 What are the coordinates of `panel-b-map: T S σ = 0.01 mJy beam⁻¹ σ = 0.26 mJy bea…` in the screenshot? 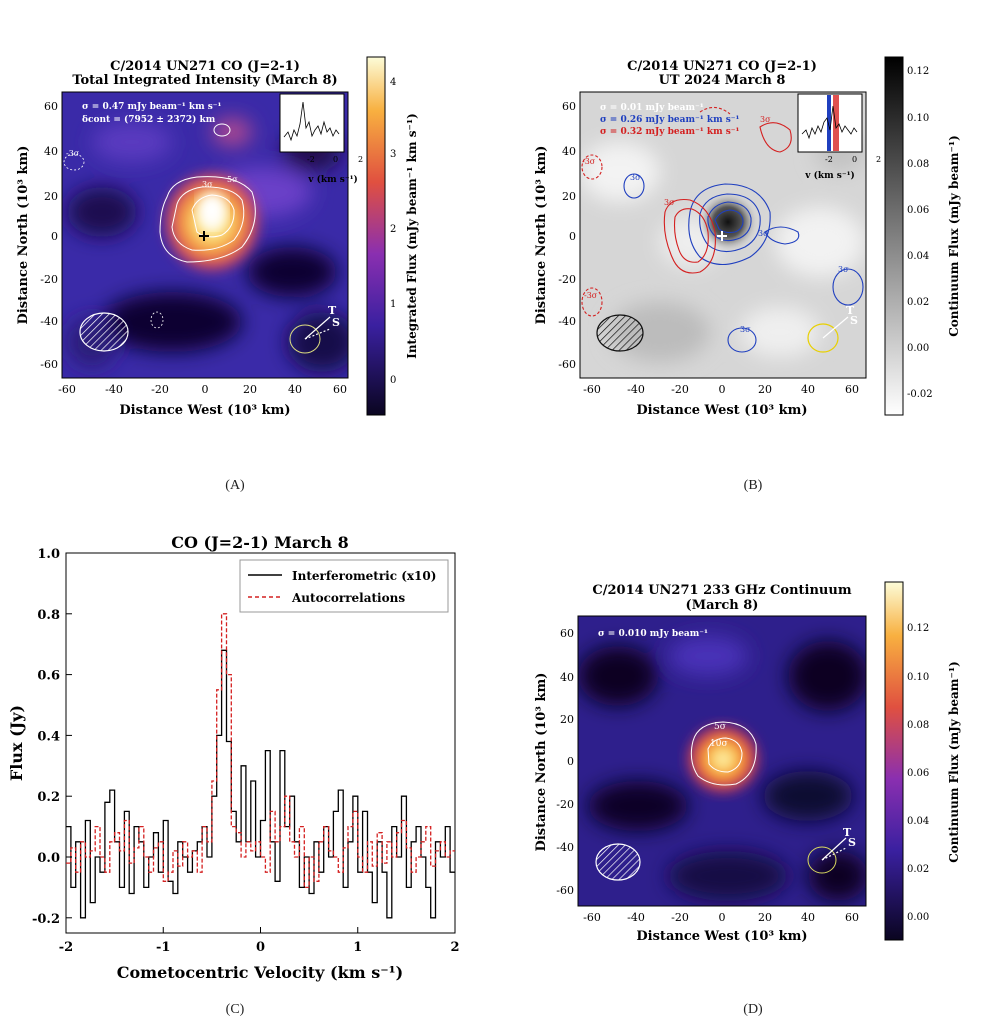 It's located at (723, 235).